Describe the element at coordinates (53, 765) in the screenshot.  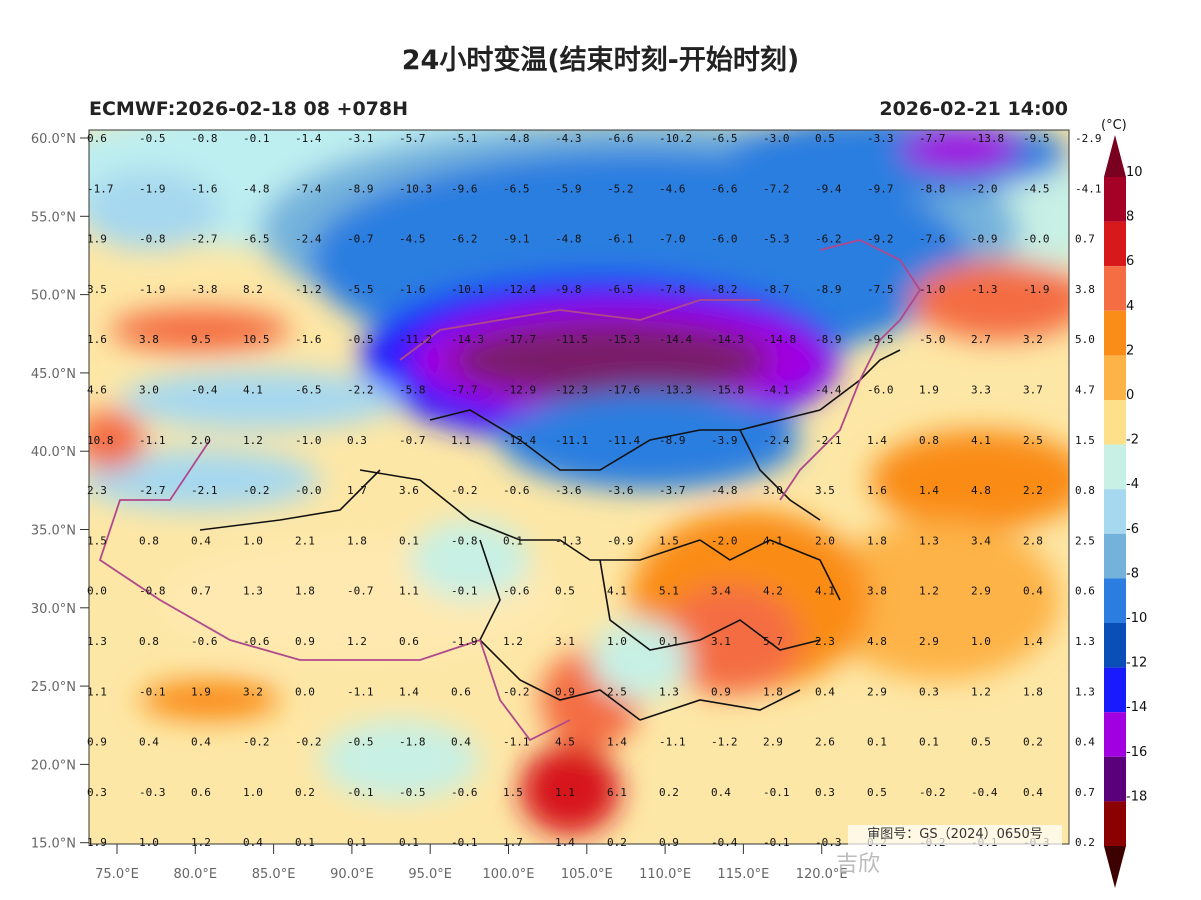
I see `lat-tick-label: 20.0°N` at that location.